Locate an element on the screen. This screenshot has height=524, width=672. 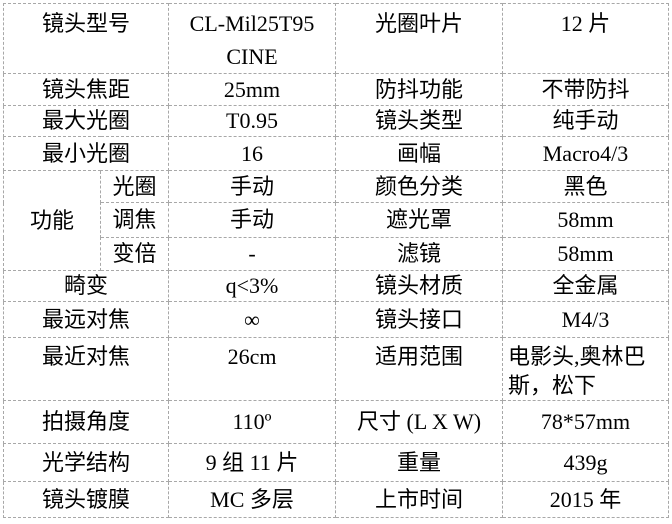
spec-label-cell: 滤镜 is located at coordinates (419, 254).